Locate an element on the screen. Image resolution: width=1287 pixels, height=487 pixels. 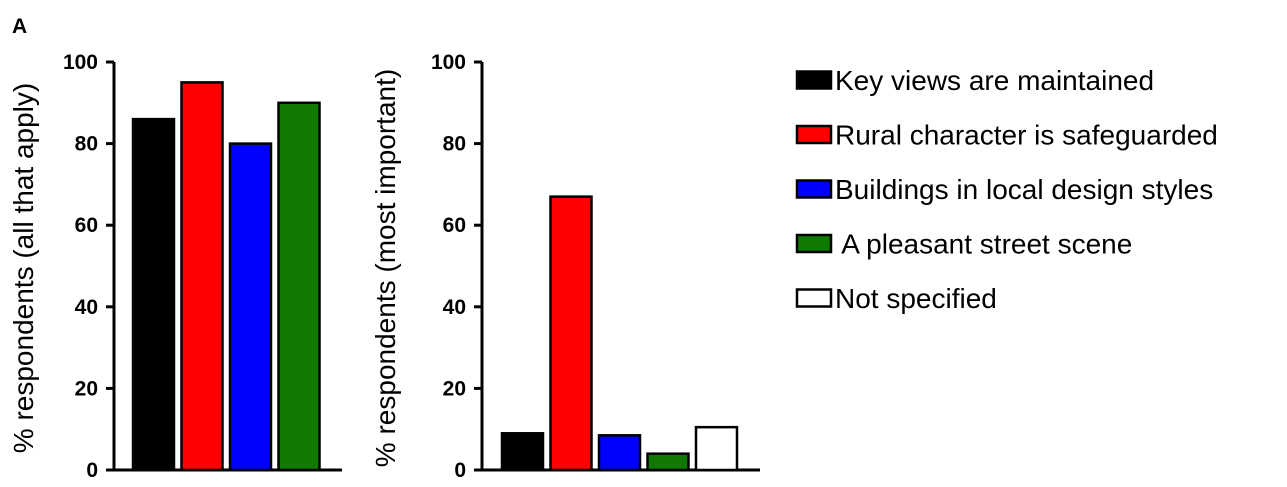
legend-item-not-specified: Not specified is located at coordinates (896, 298).